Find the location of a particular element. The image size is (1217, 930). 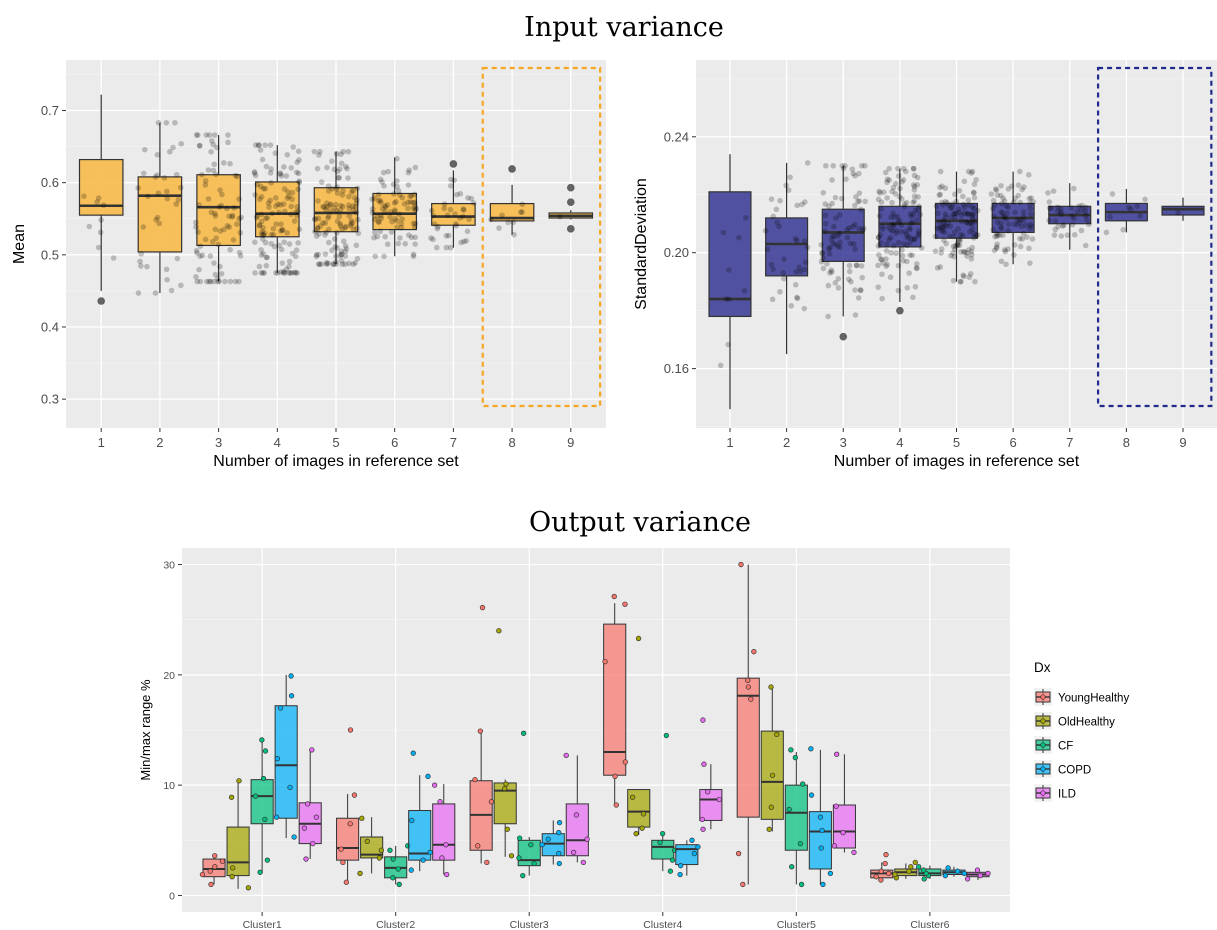

legend-label-ild: ILD is located at coordinates (1067, 795).